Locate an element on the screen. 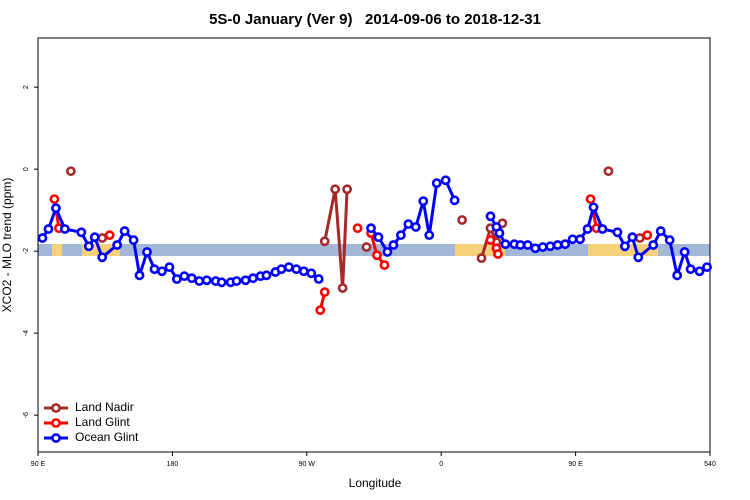 The image size is (750, 500). x-tick-label: 540 is located at coordinates (710, 464).